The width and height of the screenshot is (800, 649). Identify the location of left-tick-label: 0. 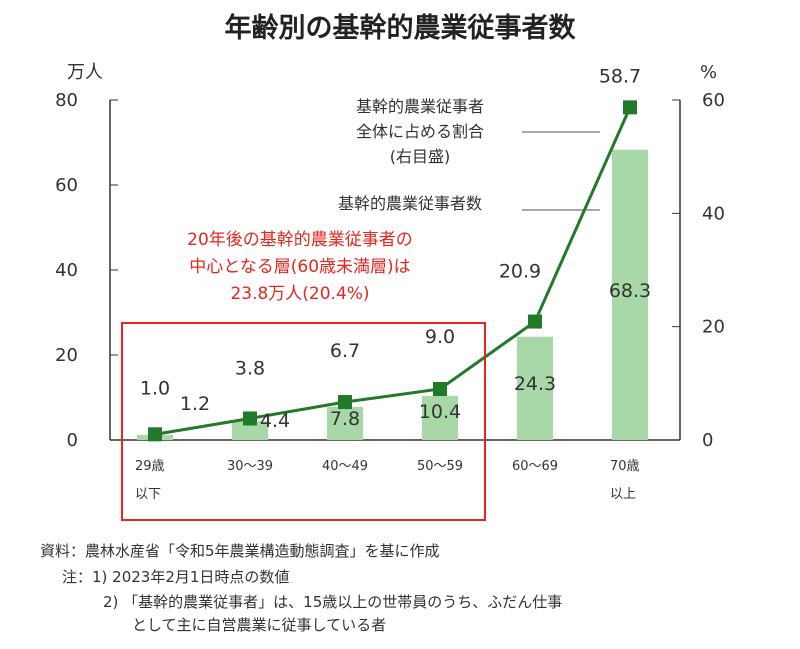
(72, 440).